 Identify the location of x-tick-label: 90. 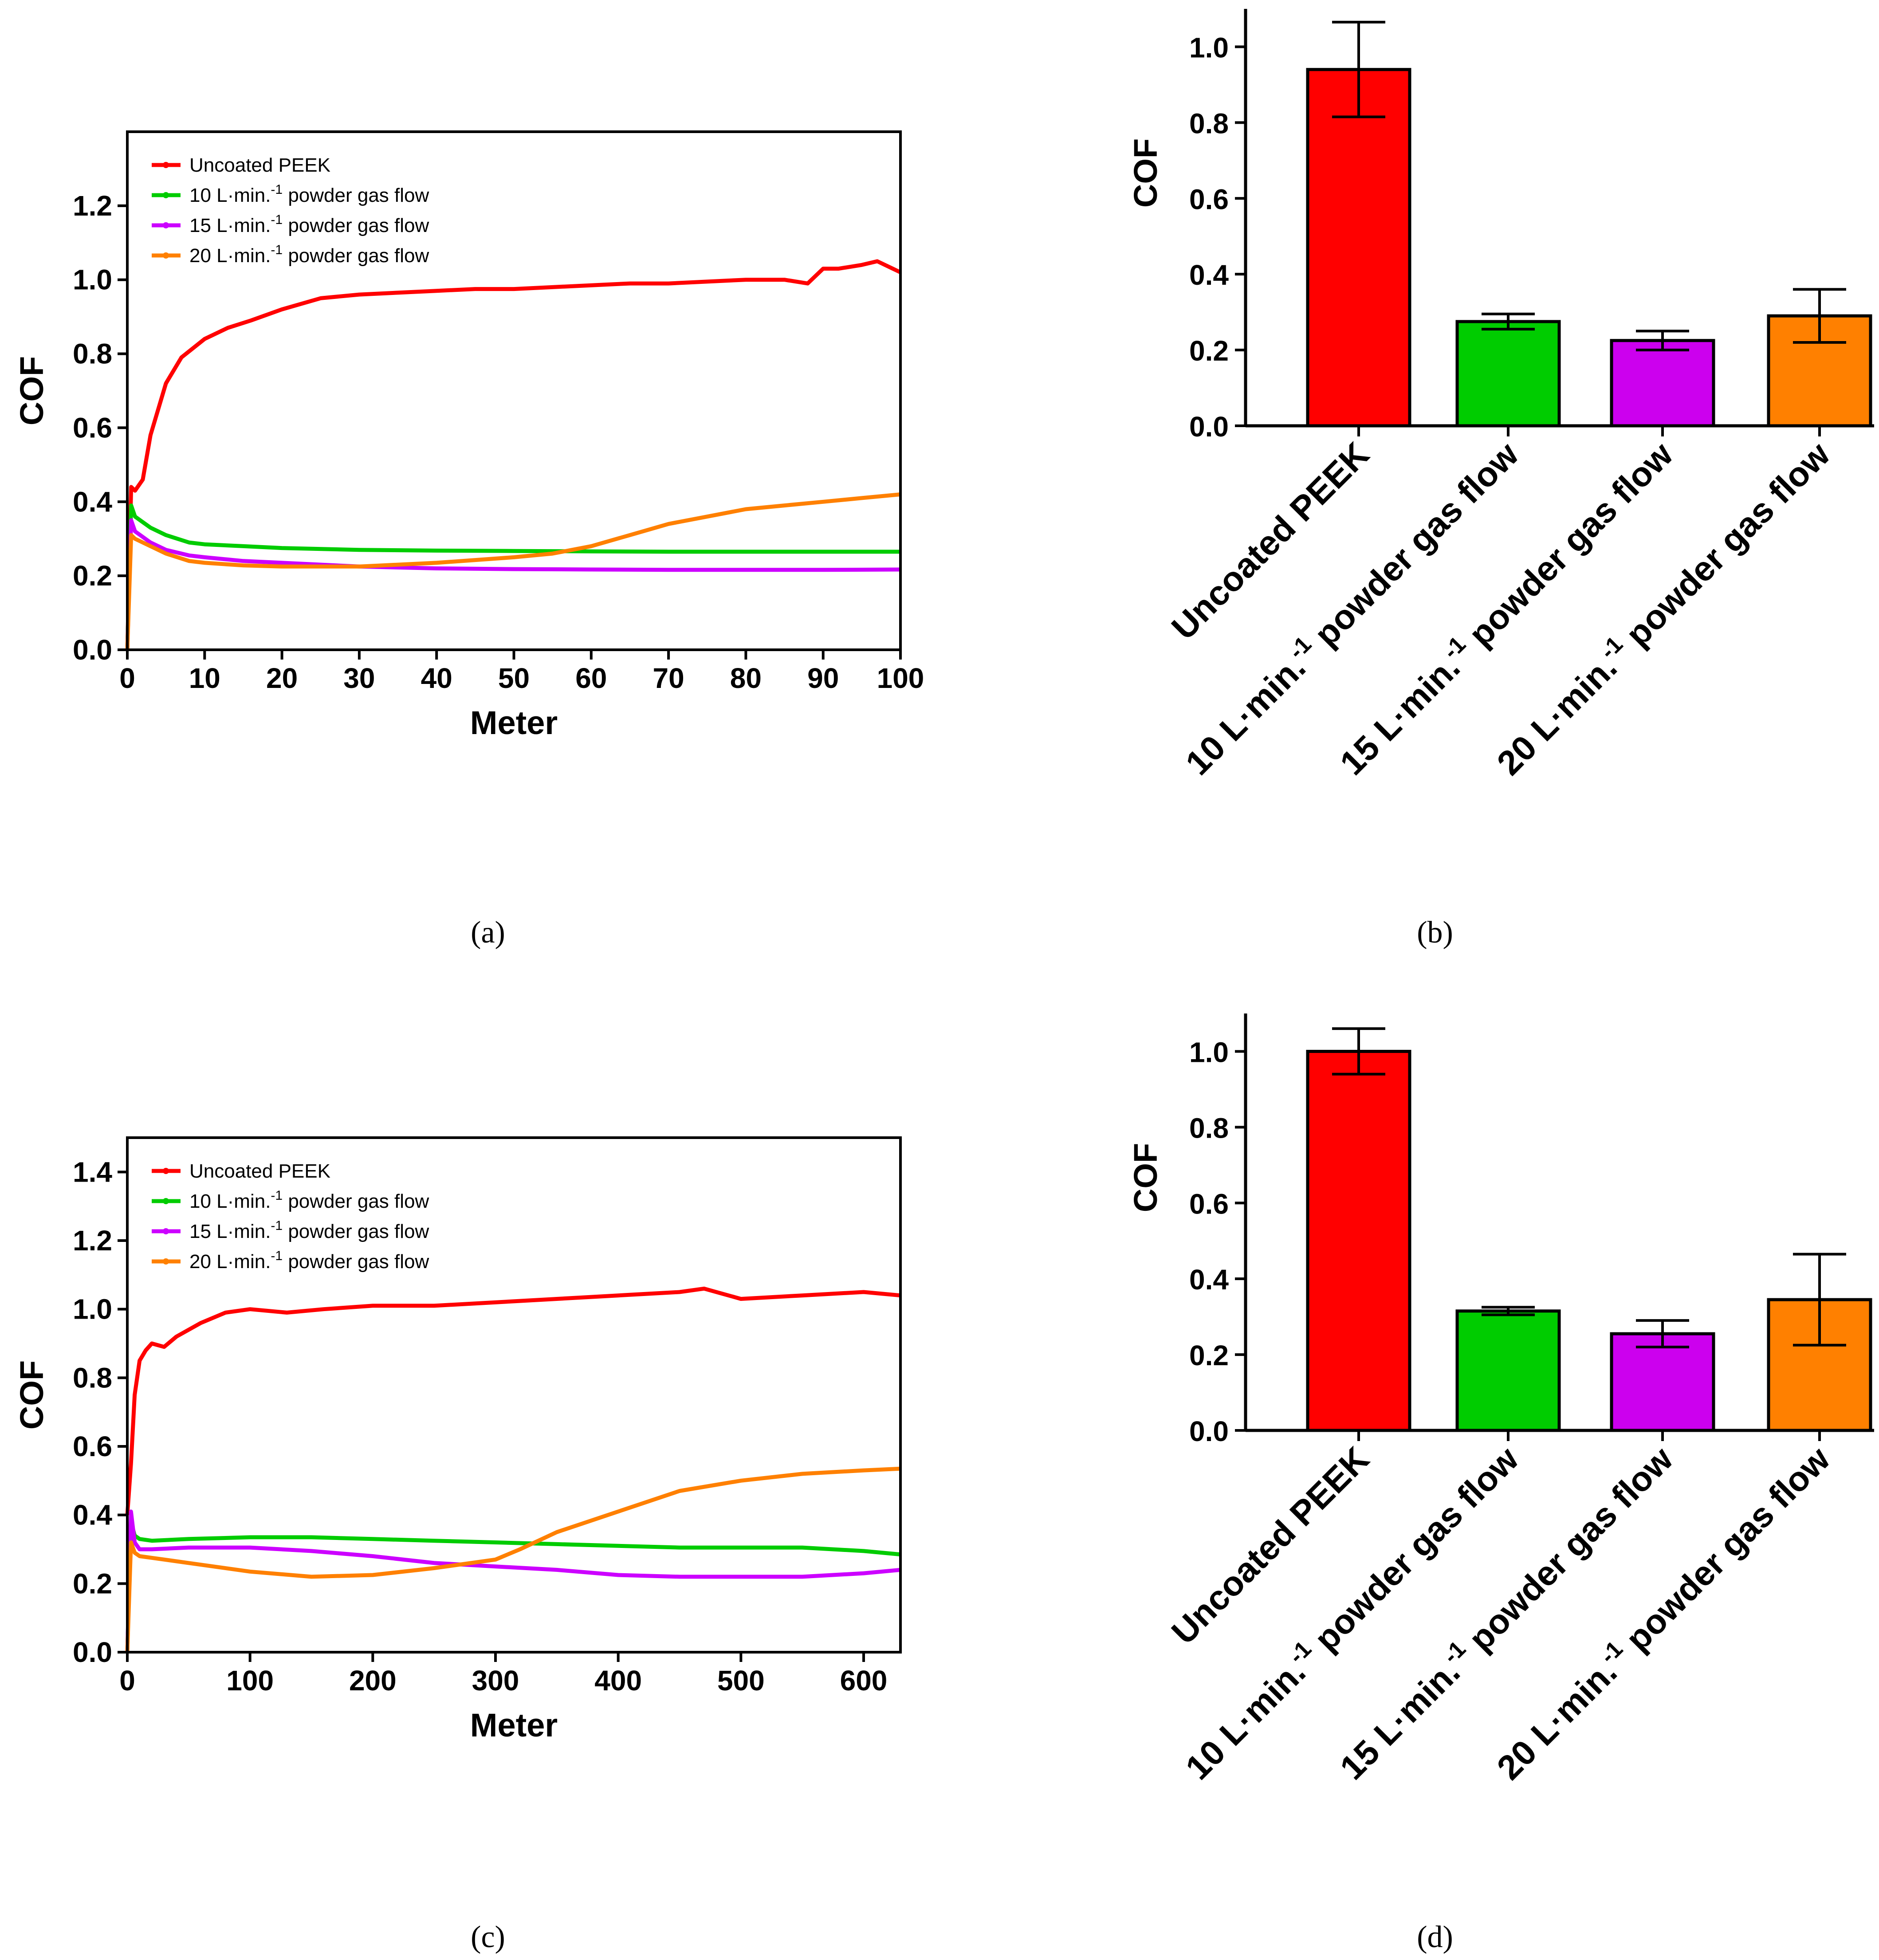
(823, 678).